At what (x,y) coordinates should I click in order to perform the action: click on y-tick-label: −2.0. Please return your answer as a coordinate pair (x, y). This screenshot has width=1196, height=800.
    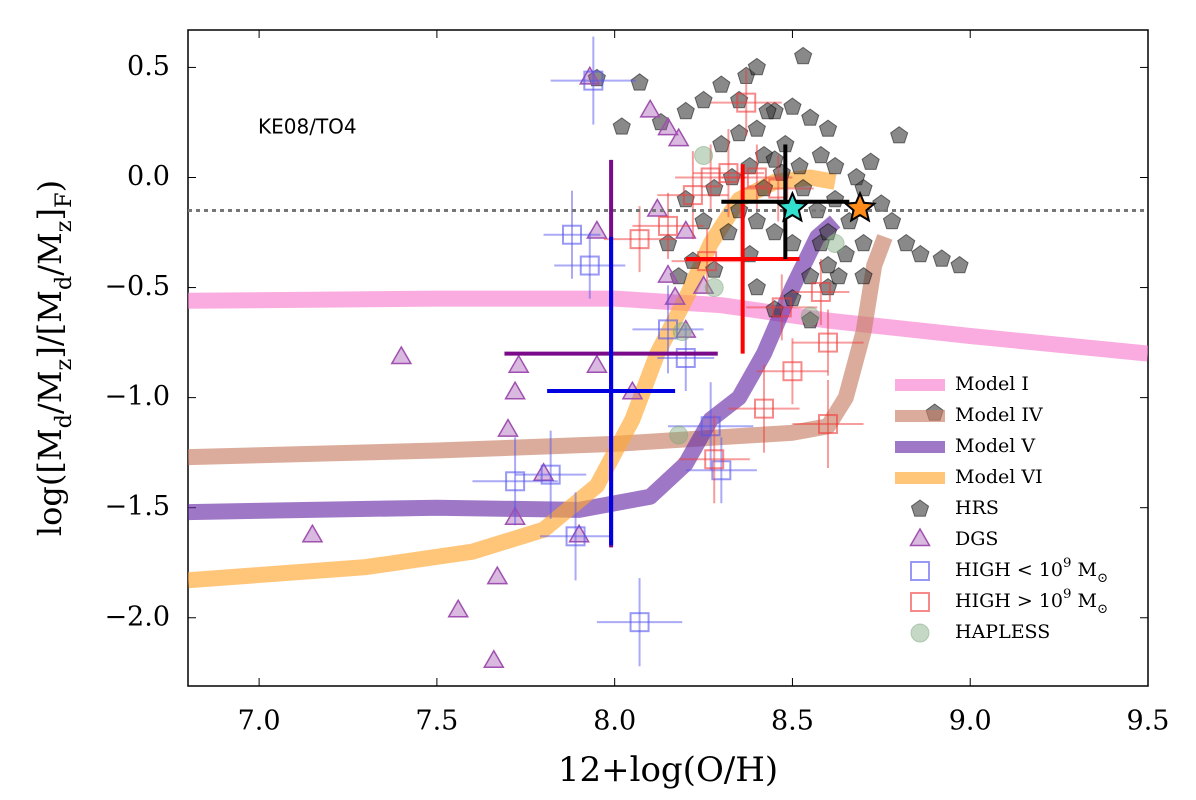
    Looking at the image, I should click on (137, 616).